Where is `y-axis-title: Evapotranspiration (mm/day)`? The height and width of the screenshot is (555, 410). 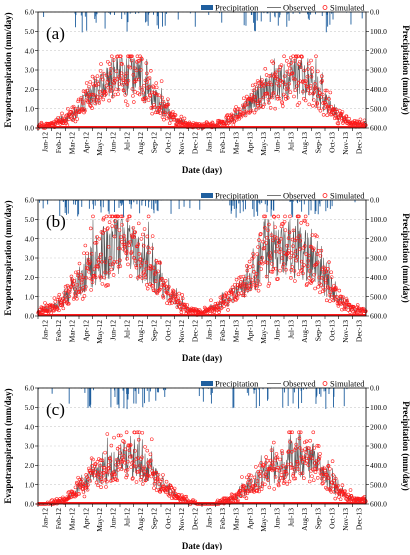
y-axis-title: Evapotranspiration (mm/day) is located at coordinates (8, 445).